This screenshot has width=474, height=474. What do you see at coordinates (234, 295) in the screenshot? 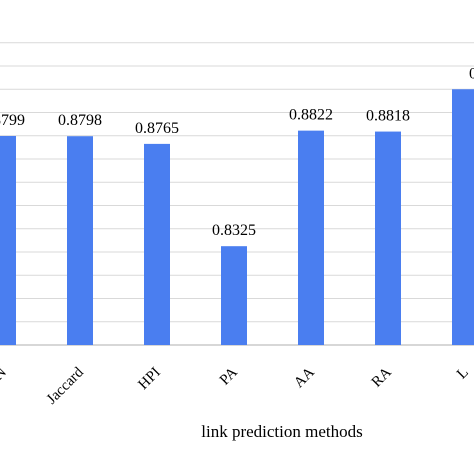
I see `bar-pa` at bounding box center [234, 295].